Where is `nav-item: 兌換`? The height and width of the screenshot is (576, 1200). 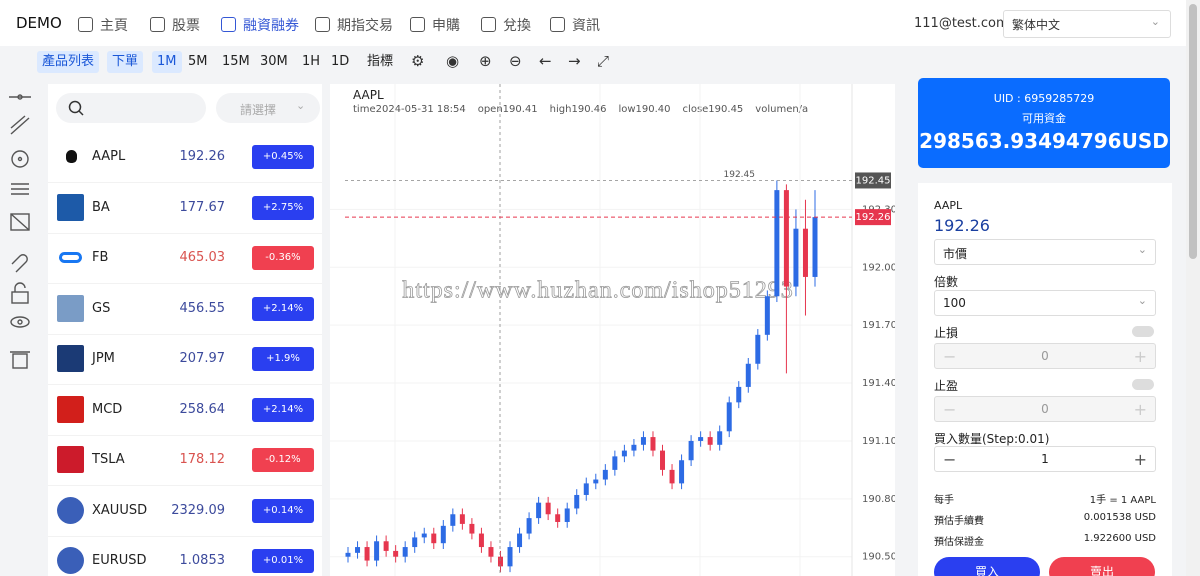
nav-item: 兌換 is located at coordinates (506, 25).